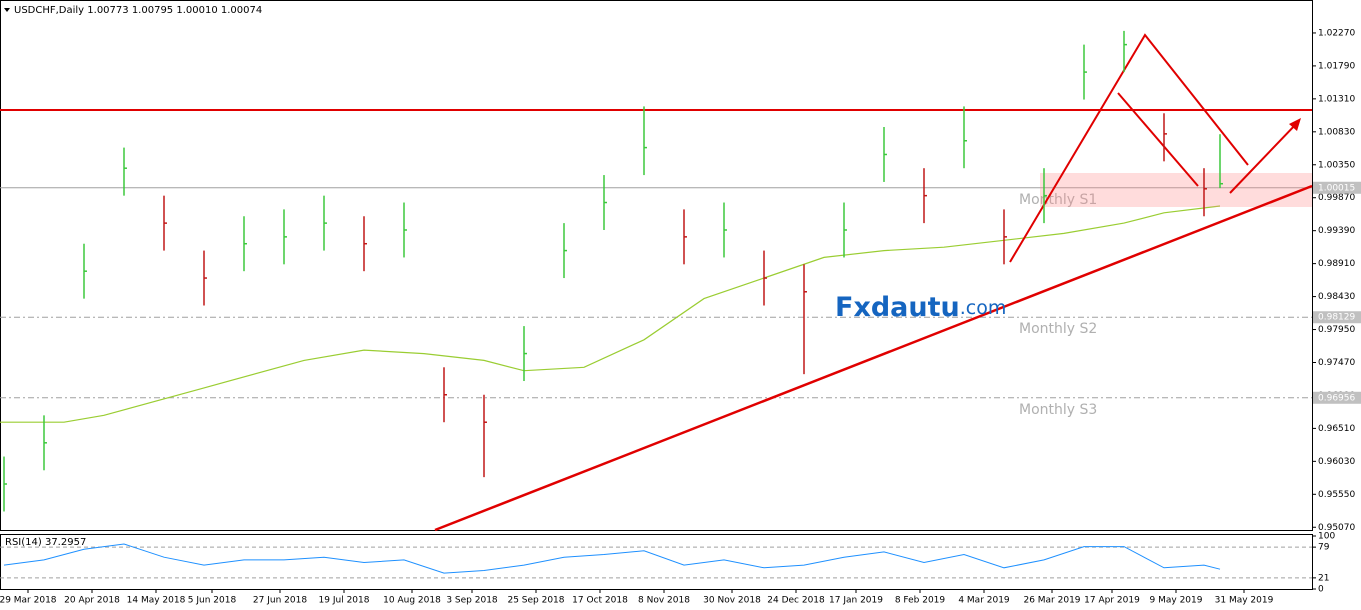  What do you see at coordinates (1058, 200) in the screenshot?
I see `level-name: Monthly S1` at bounding box center [1058, 200].